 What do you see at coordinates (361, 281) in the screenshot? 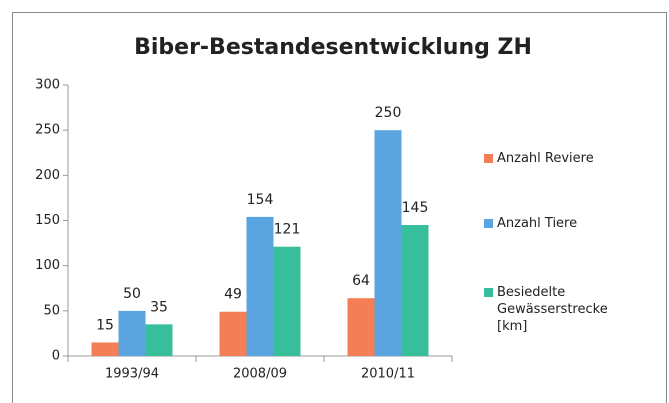
I see `data-label: 64` at bounding box center [361, 281].